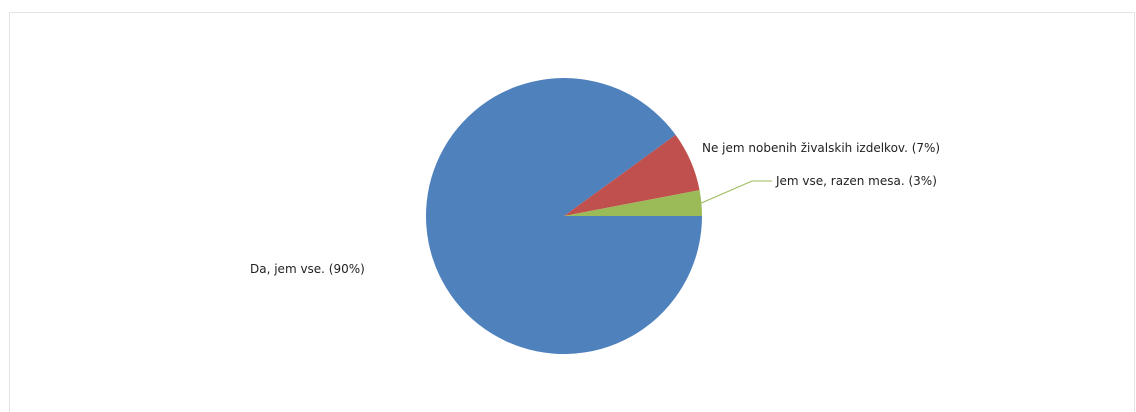 This screenshot has height=412, width=1136. I want to click on slice-jem-vse-razen-mesa, so click(633, 203).